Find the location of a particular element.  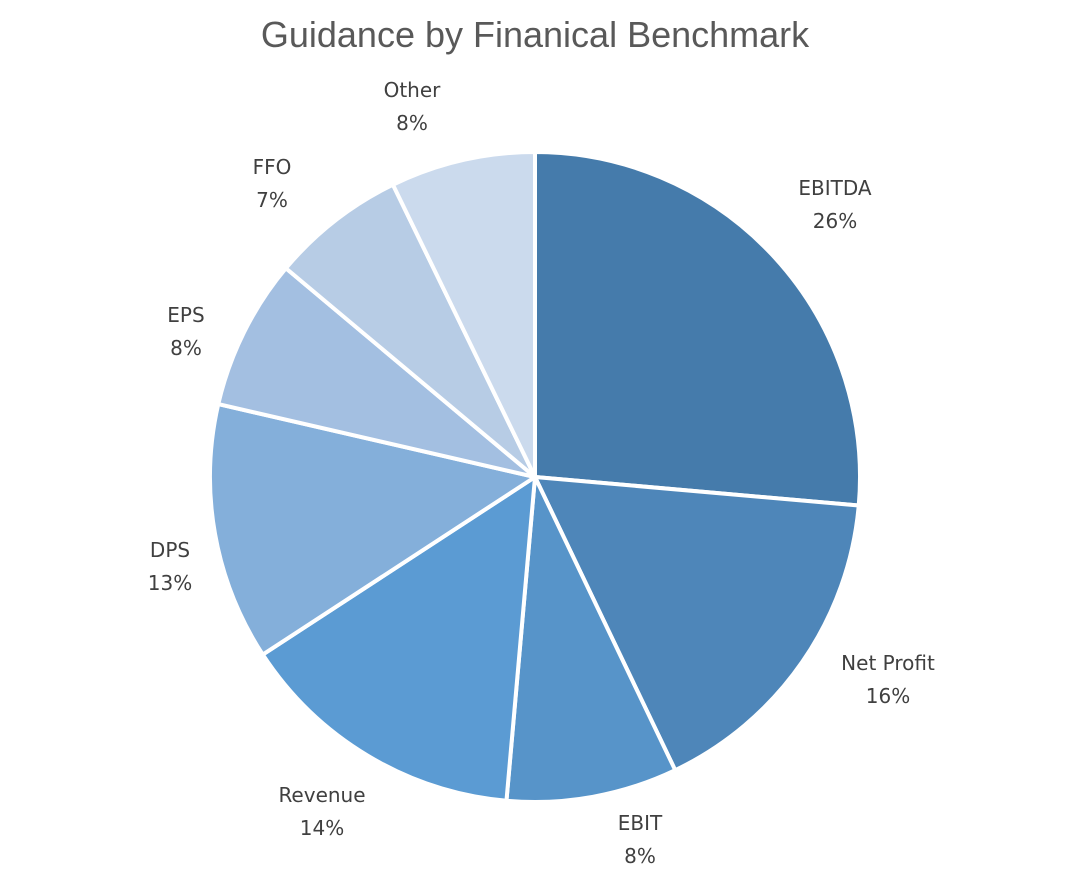

slice-label-dps: DPS is located at coordinates (170, 550).